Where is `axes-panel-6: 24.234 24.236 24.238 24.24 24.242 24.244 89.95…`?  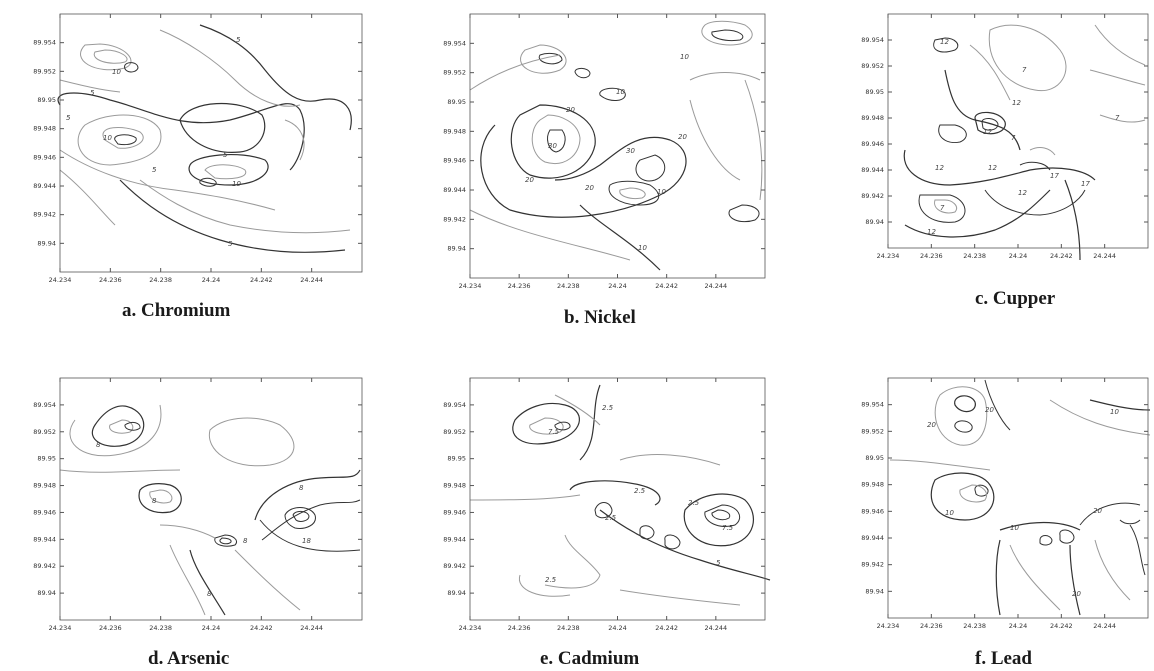
axes-panel-6: 24.234 24.236 24.238 24.24 24.242 24.244 89.95… is located at coordinates (1005, 503).